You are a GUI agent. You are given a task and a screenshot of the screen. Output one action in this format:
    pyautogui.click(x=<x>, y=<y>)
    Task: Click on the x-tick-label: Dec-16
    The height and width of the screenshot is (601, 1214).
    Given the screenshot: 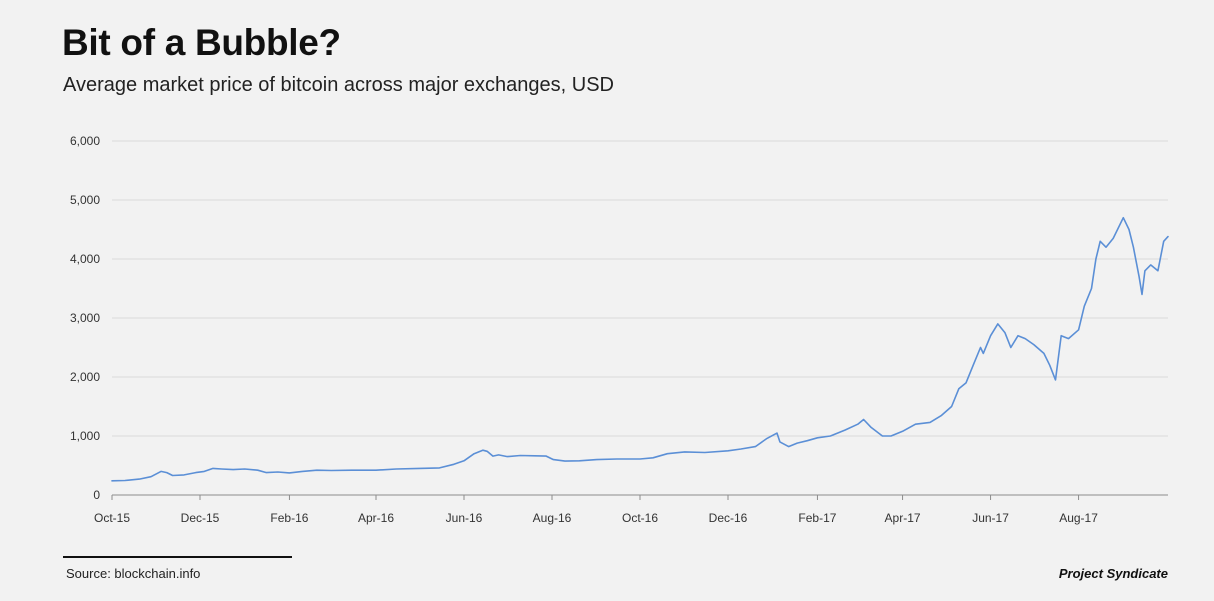 What is the action you would take?
    pyautogui.click(x=728, y=518)
    